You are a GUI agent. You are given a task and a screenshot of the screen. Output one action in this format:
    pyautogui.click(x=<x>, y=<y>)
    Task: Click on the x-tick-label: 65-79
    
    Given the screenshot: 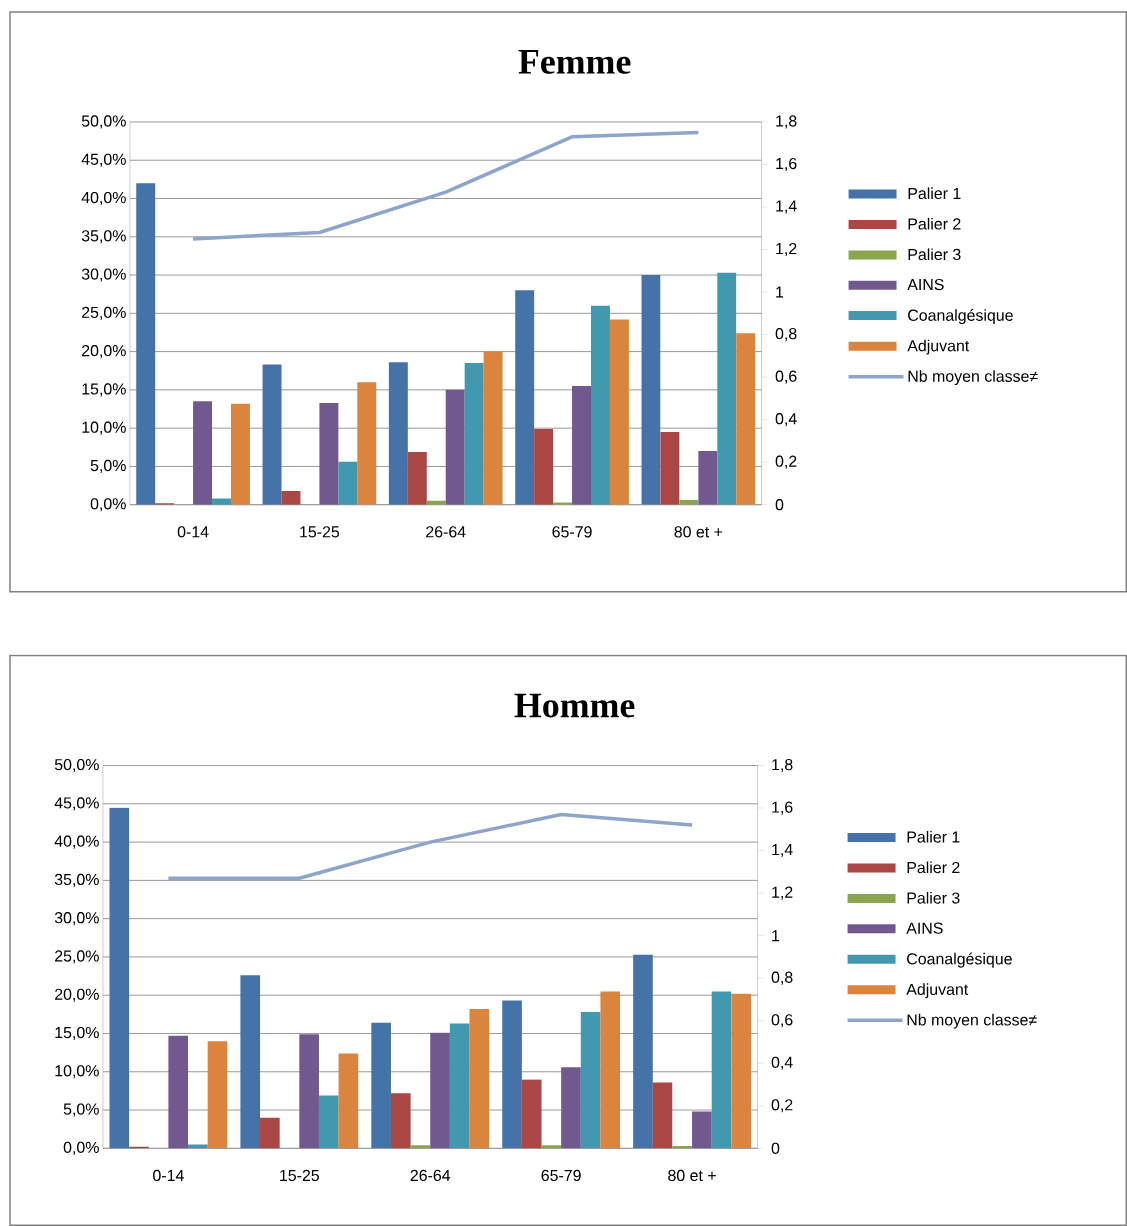 What is the action you would take?
    pyautogui.click(x=561, y=1175)
    